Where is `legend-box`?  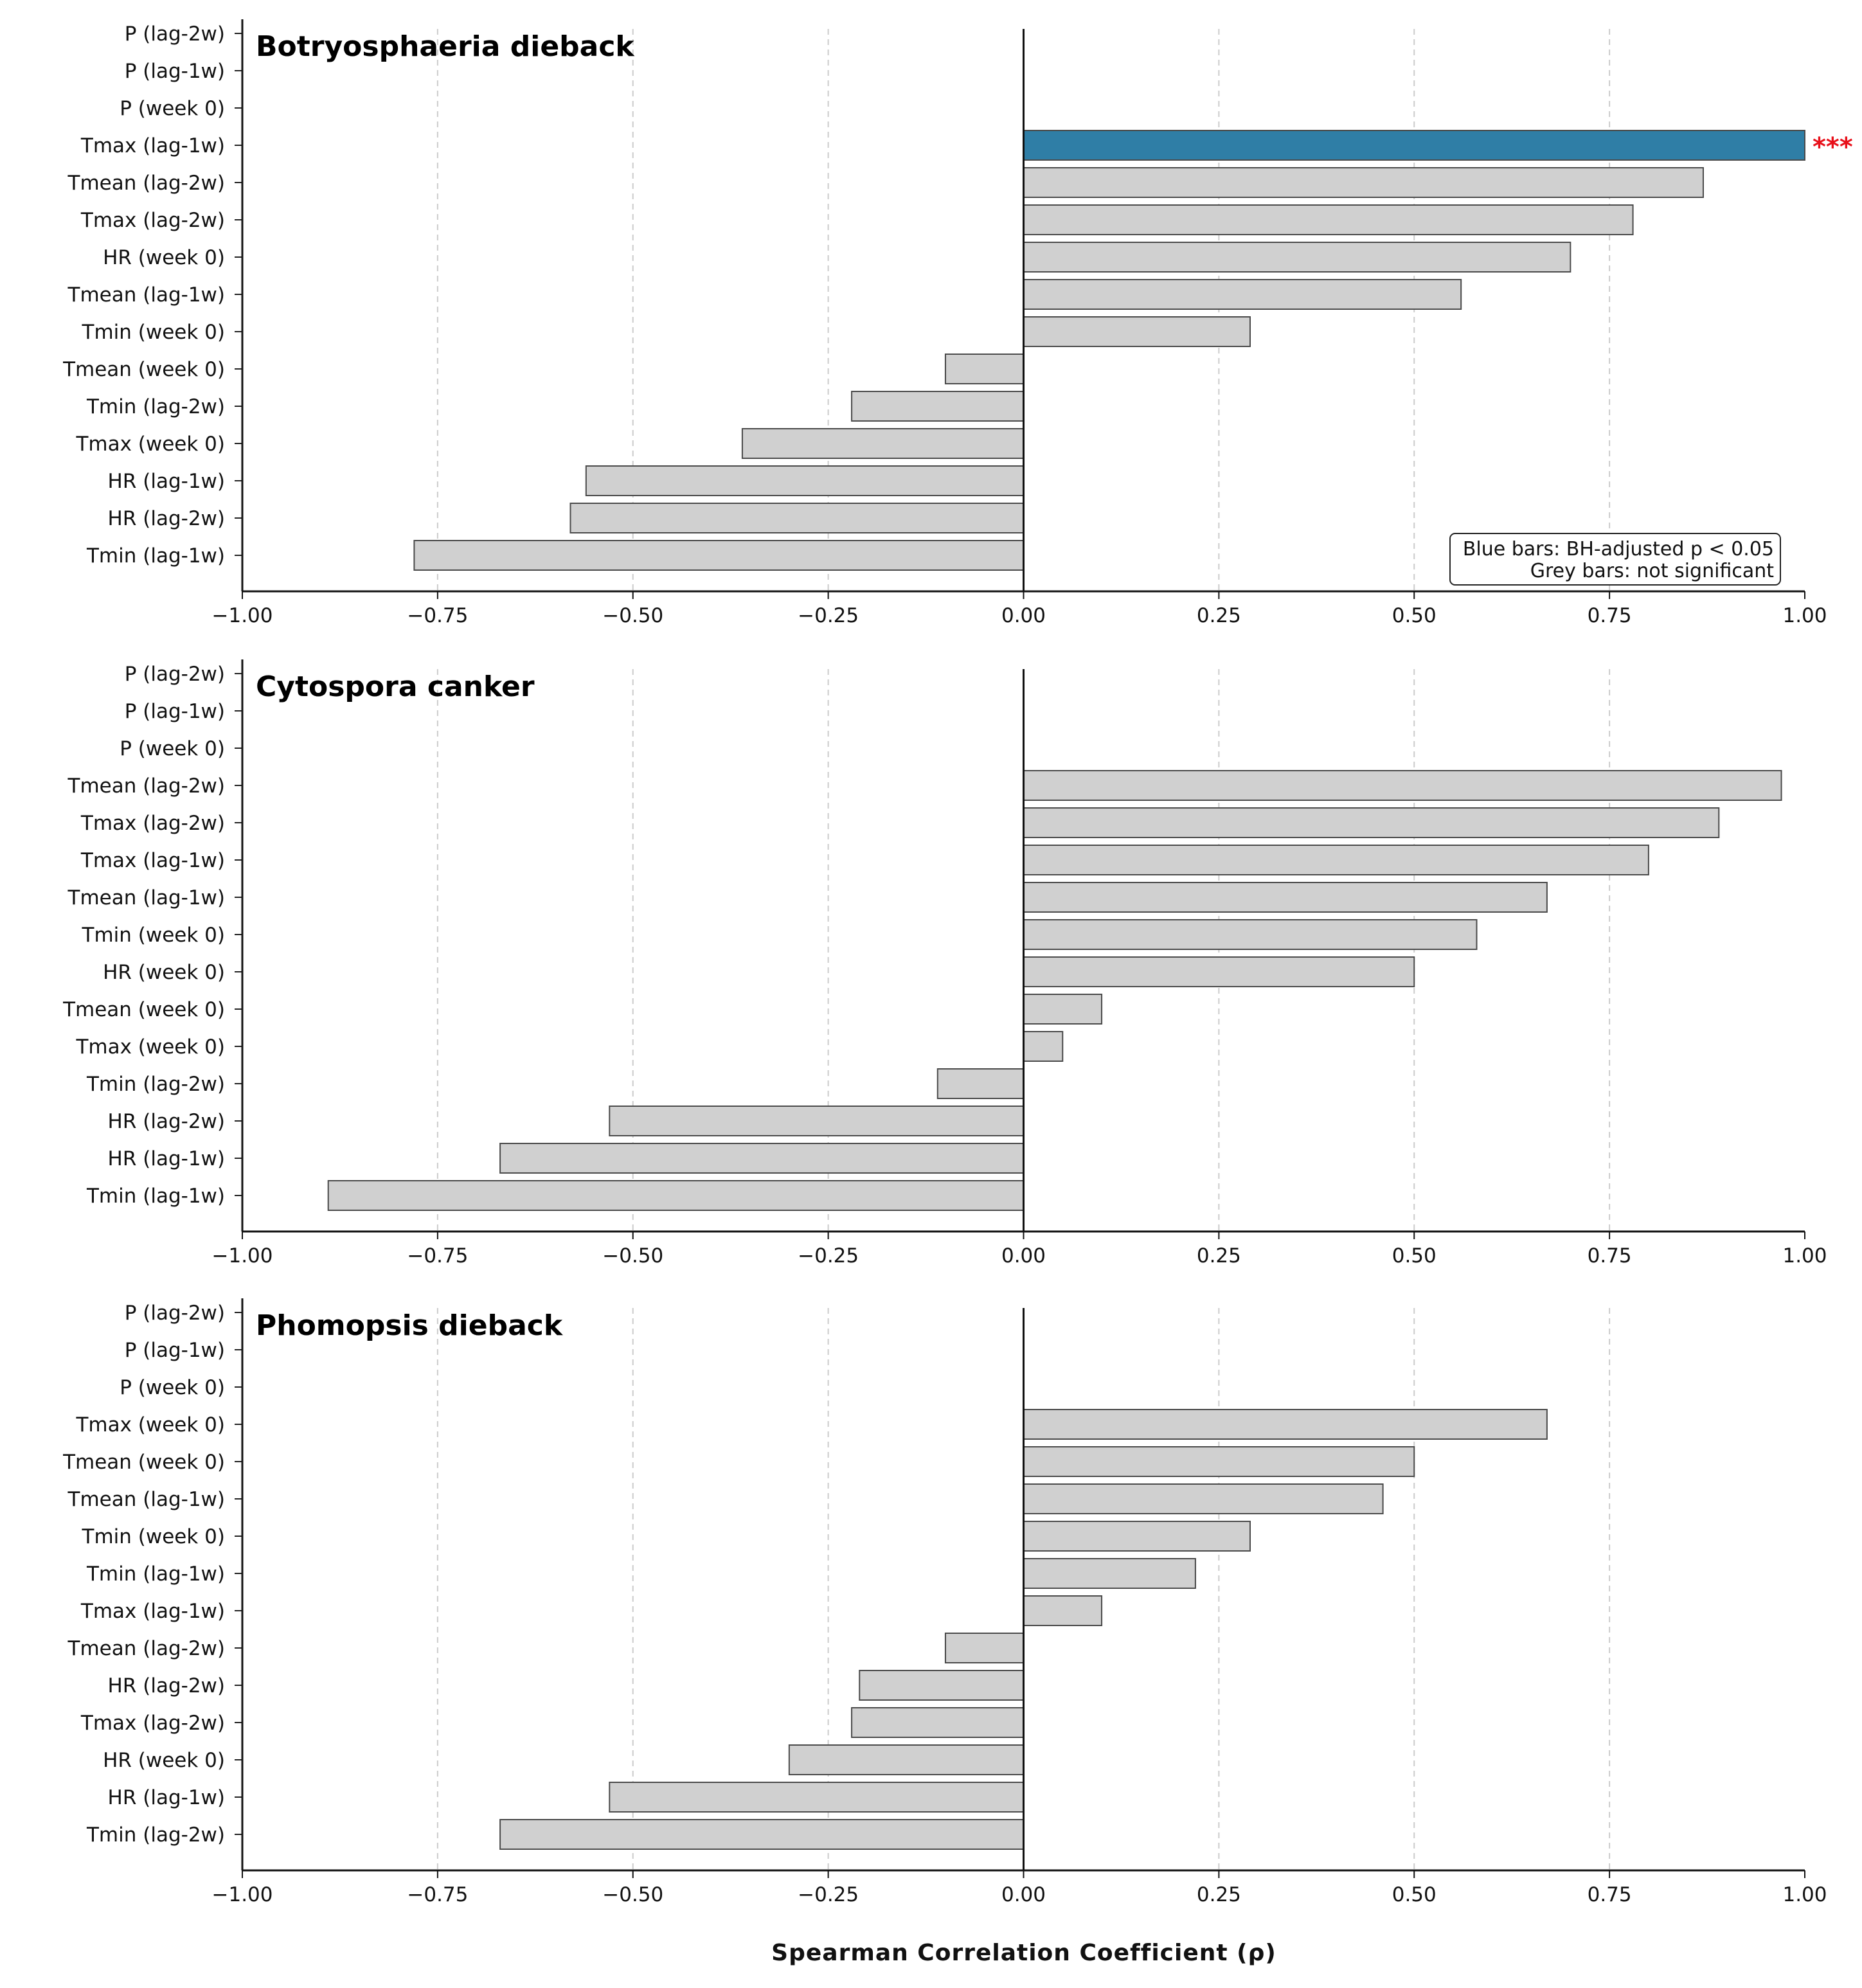 legend-box is located at coordinates (1615, 559).